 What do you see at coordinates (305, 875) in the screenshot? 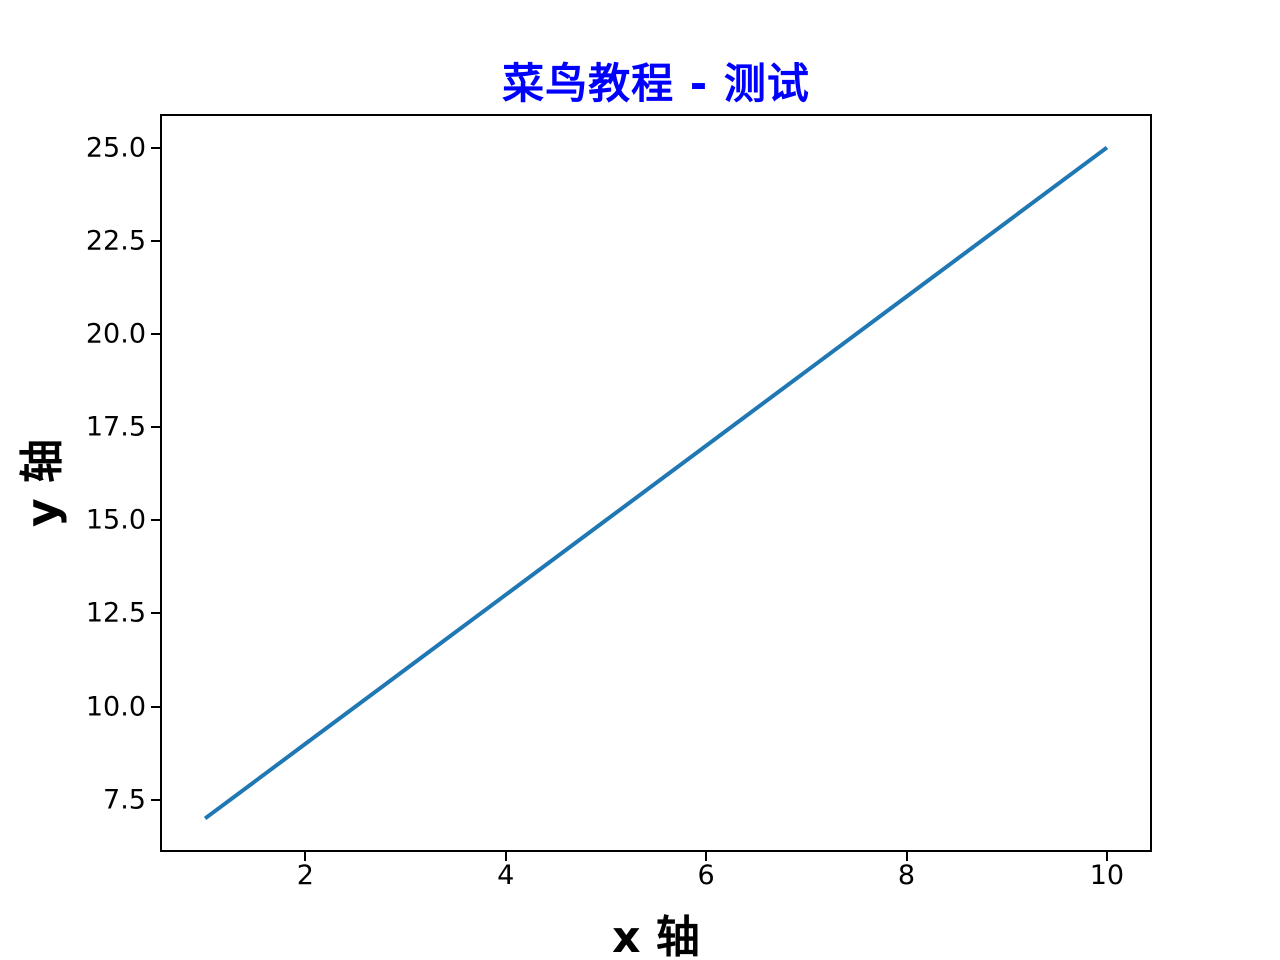
I see `x-tick-label: 2` at bounding box center [305, 875].